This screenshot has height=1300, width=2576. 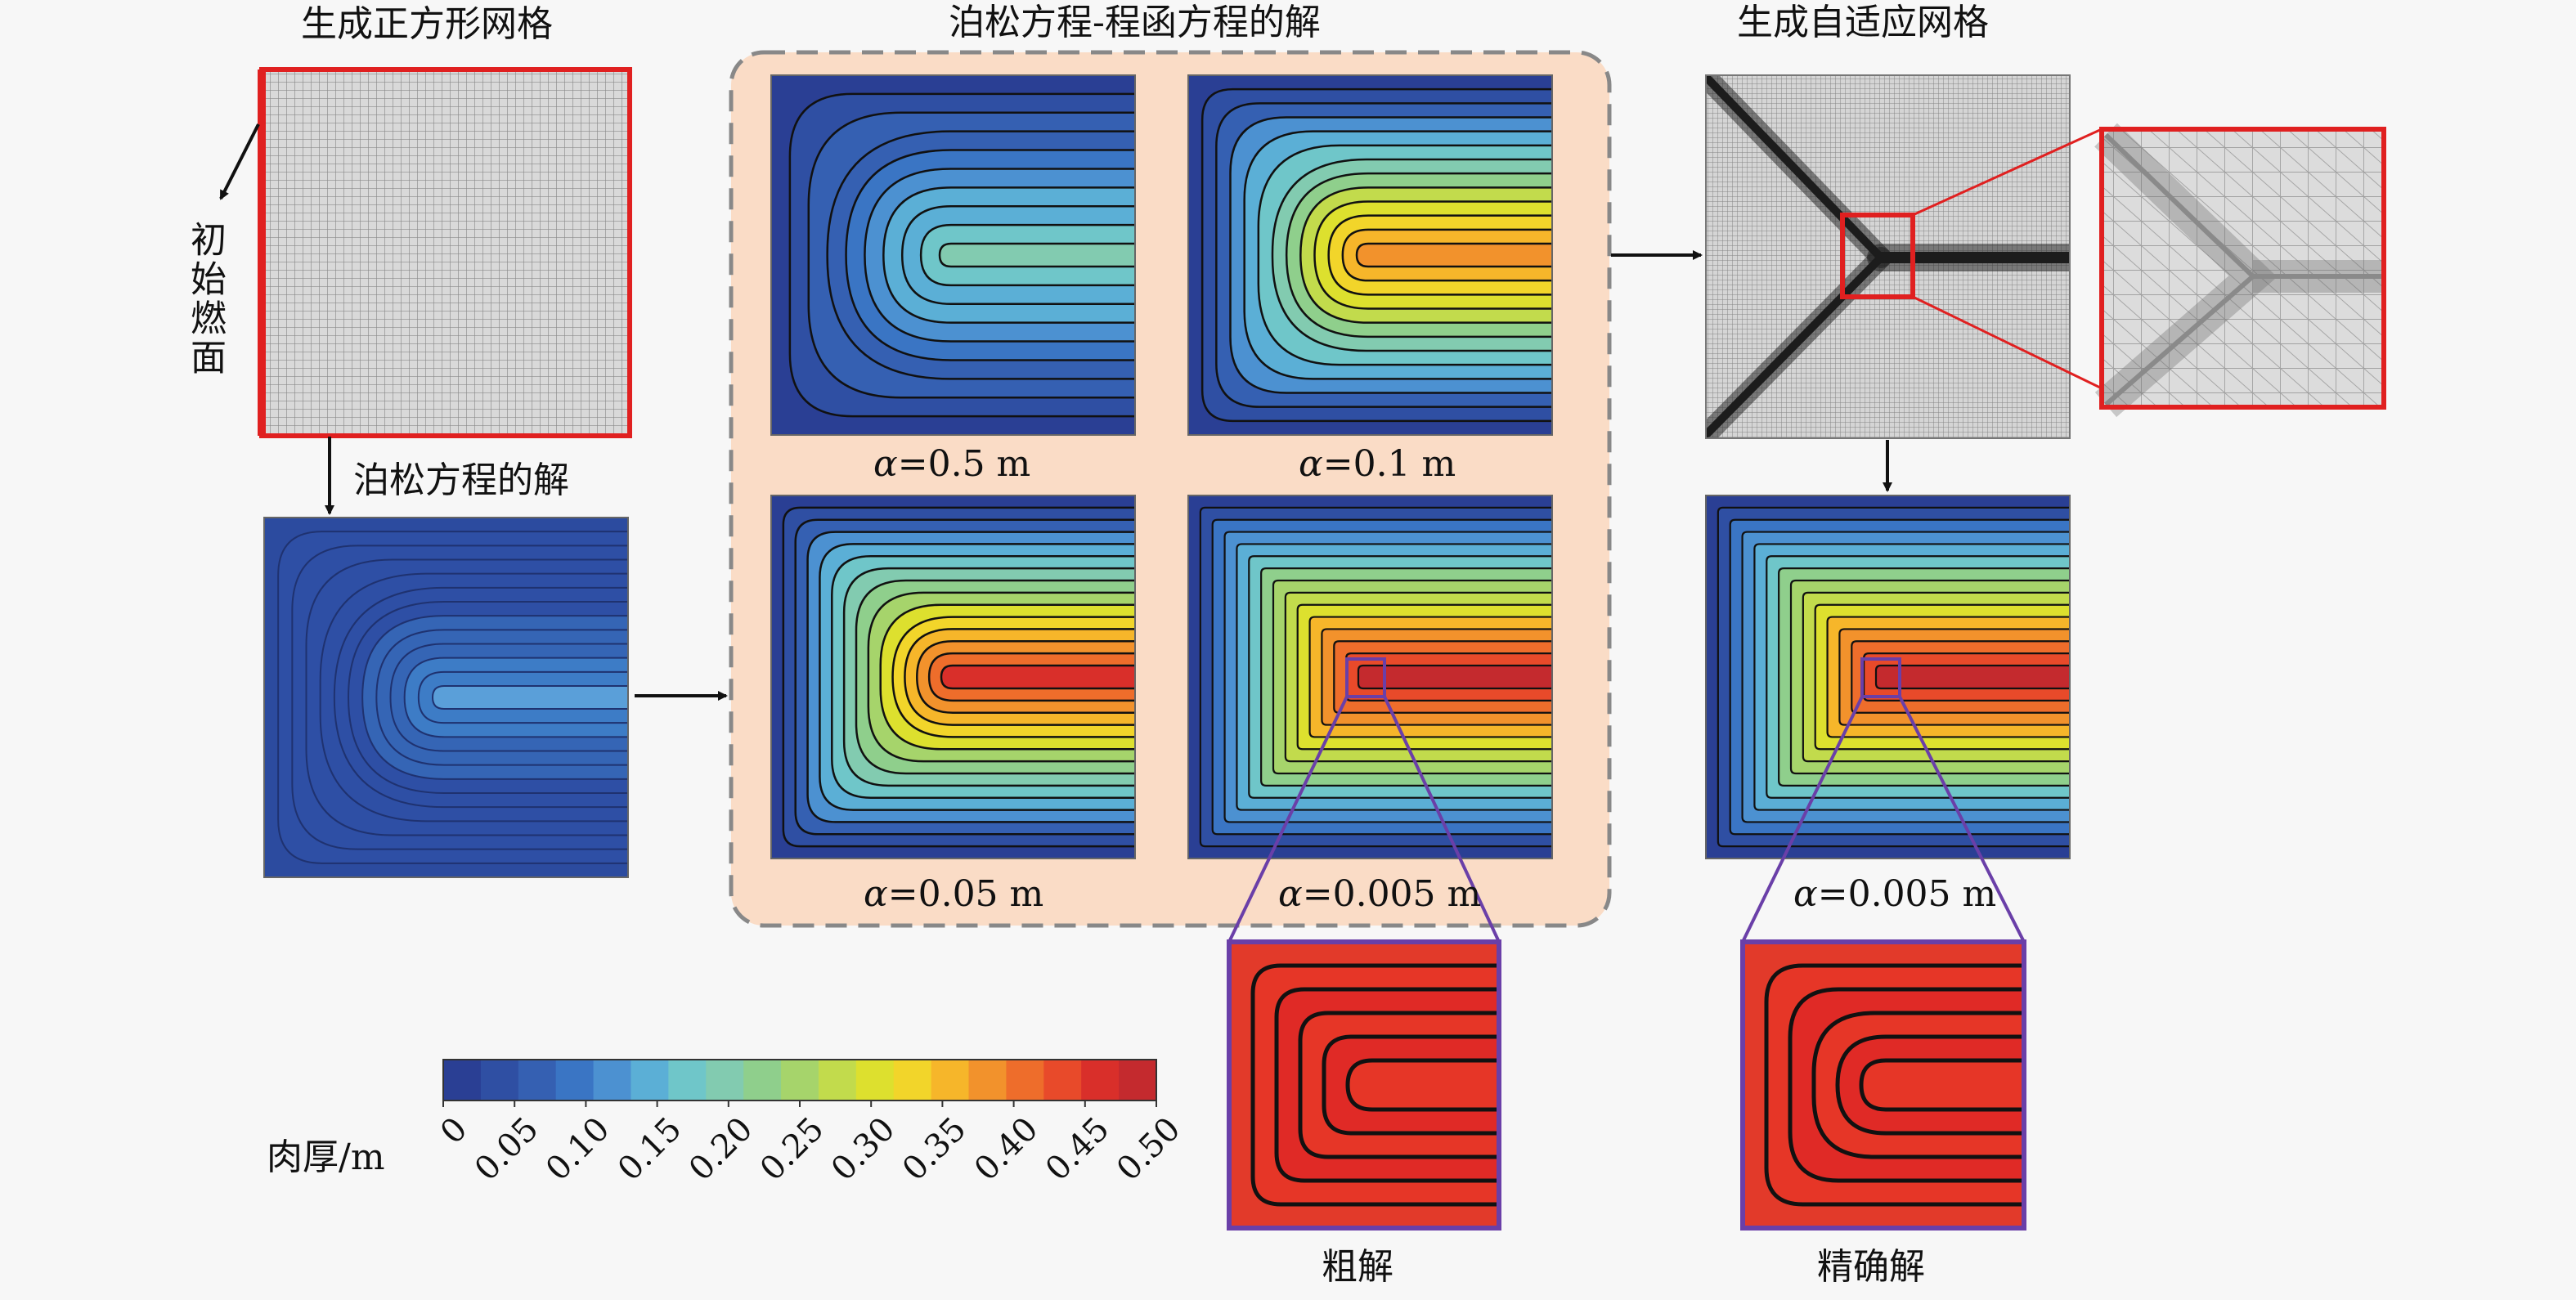 I want to click on label-accurate-solution: 精确解, so click(x=1871, y=1267).